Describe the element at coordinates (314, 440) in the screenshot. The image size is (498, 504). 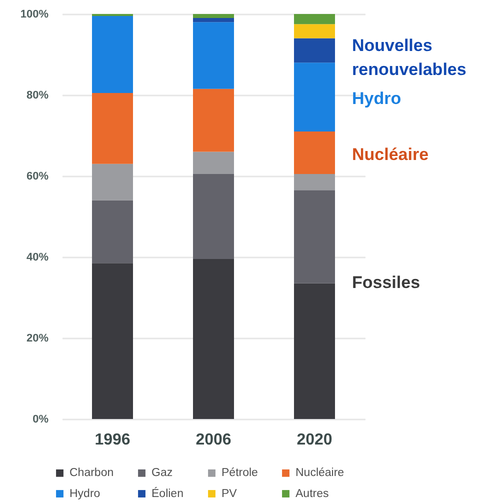
I see `x-tick-label: 2020` at that location.